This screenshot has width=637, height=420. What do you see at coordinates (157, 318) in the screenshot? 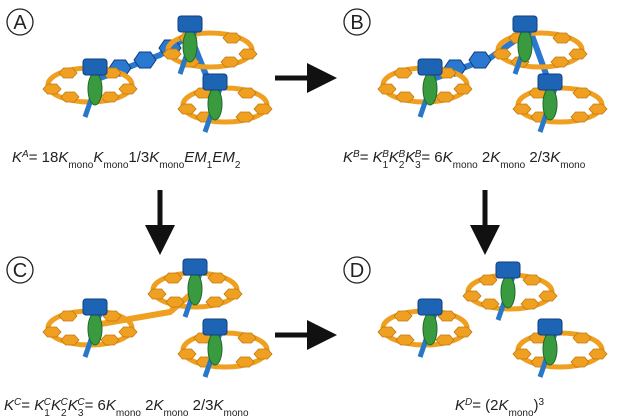
I see `molecule-c` at bounding box center [157, 318].